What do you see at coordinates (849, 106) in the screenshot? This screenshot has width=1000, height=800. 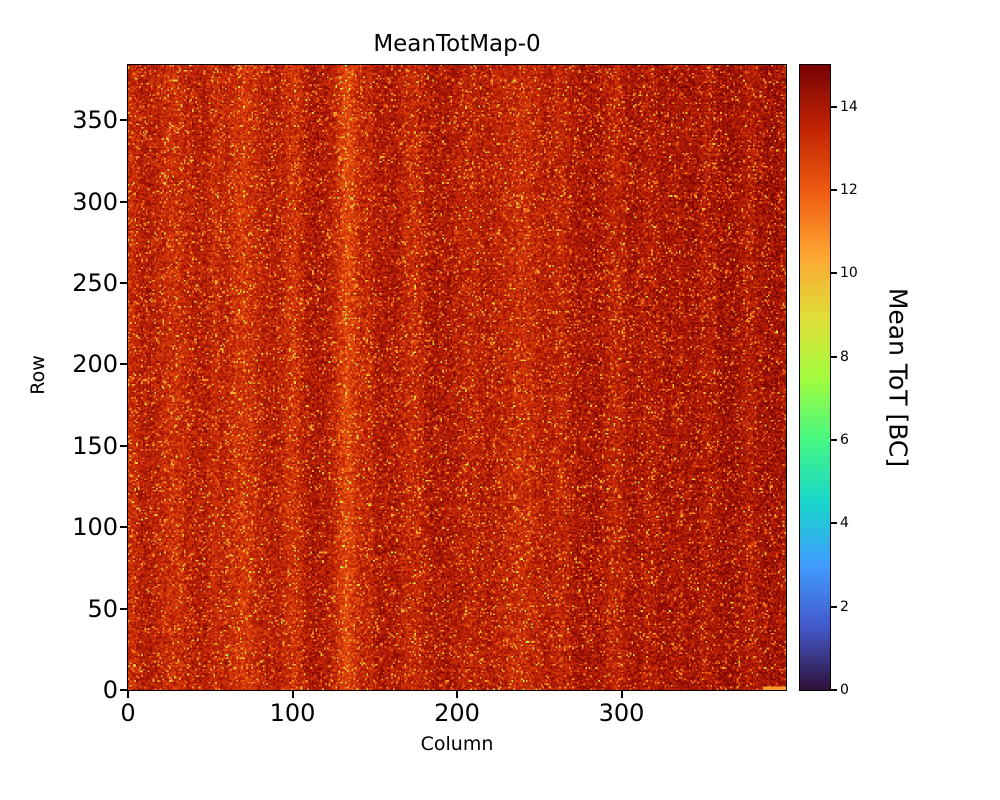 I see `colorbar-tick-label: 14` at bounding box center [849, 106].